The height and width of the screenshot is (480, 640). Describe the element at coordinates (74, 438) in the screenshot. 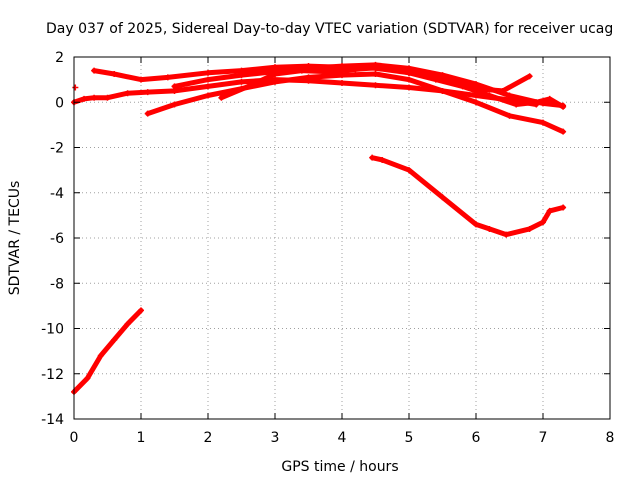

I see `x-tick-label: 0` at that location.